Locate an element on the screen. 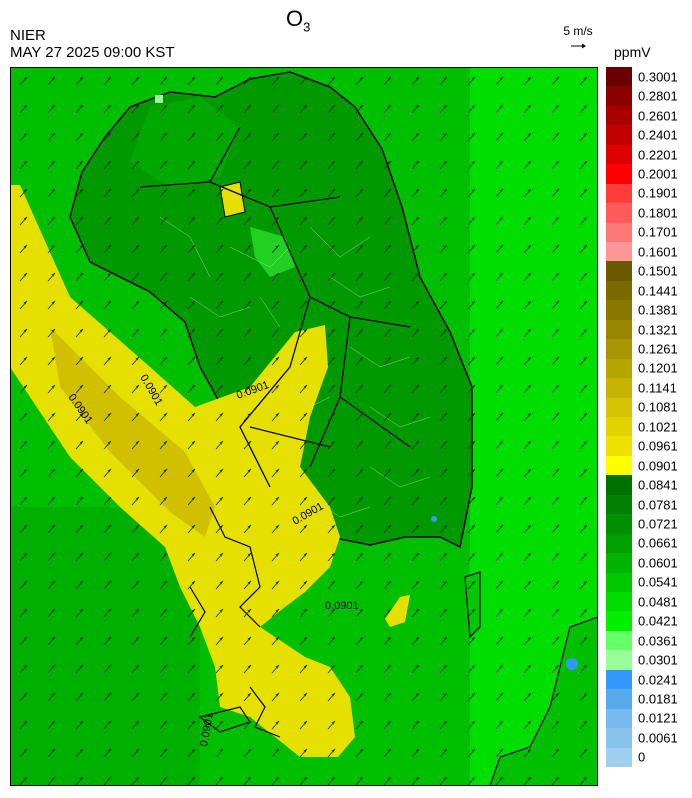 The width and height of the screenshot is (692, 798). colorbar-tick-label: 0.1501 is located at coordinates (658, 271).